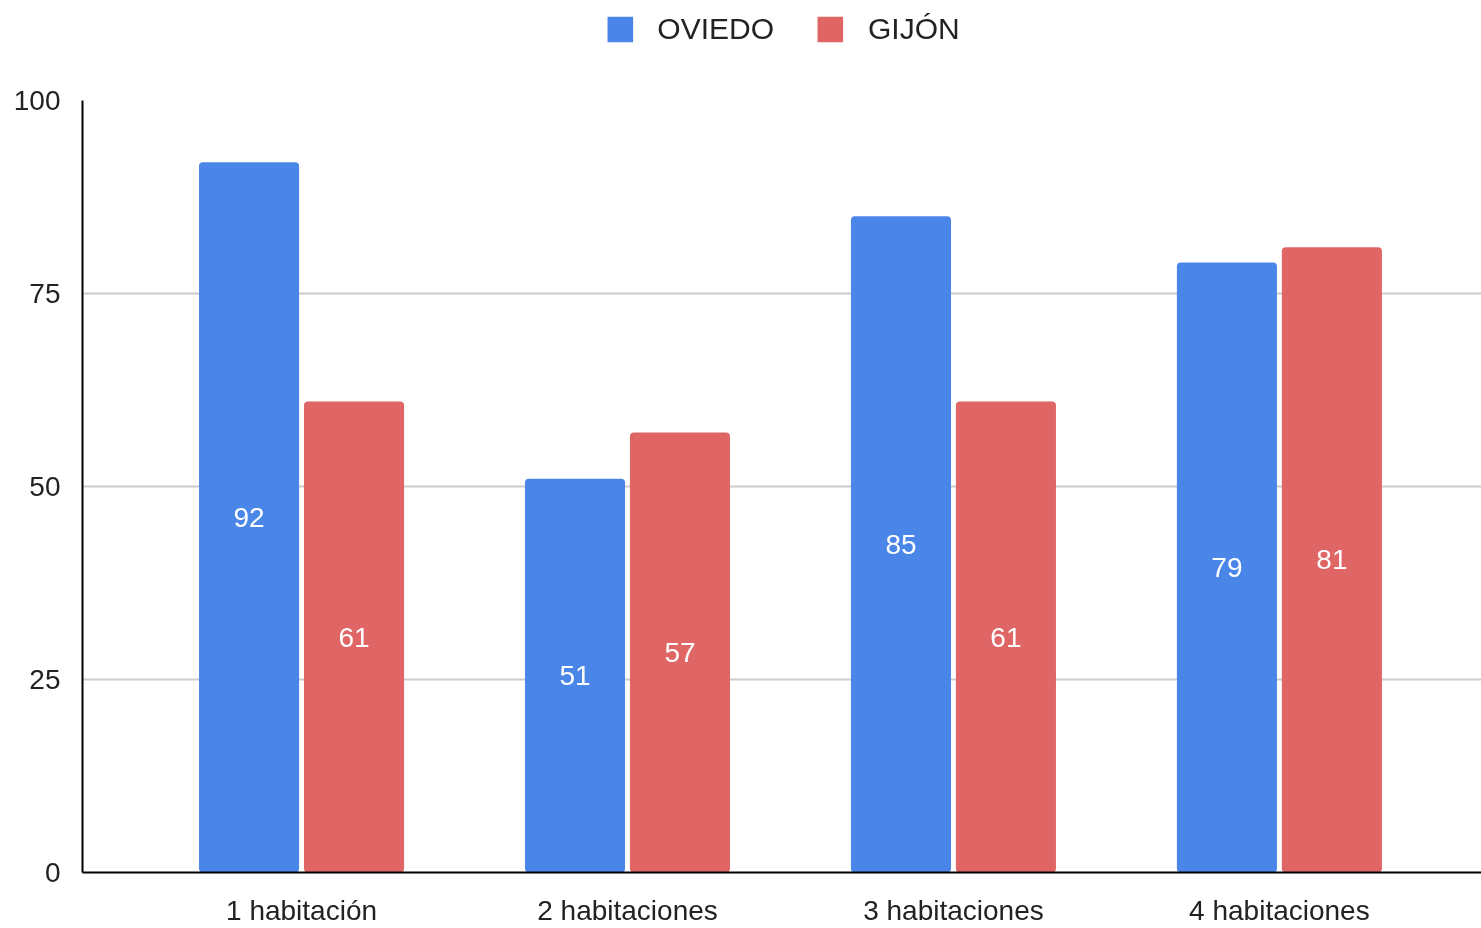 The height and width of the screenshot is (928, 1481). I want to click on data-label: 81, so click(1332, 560).